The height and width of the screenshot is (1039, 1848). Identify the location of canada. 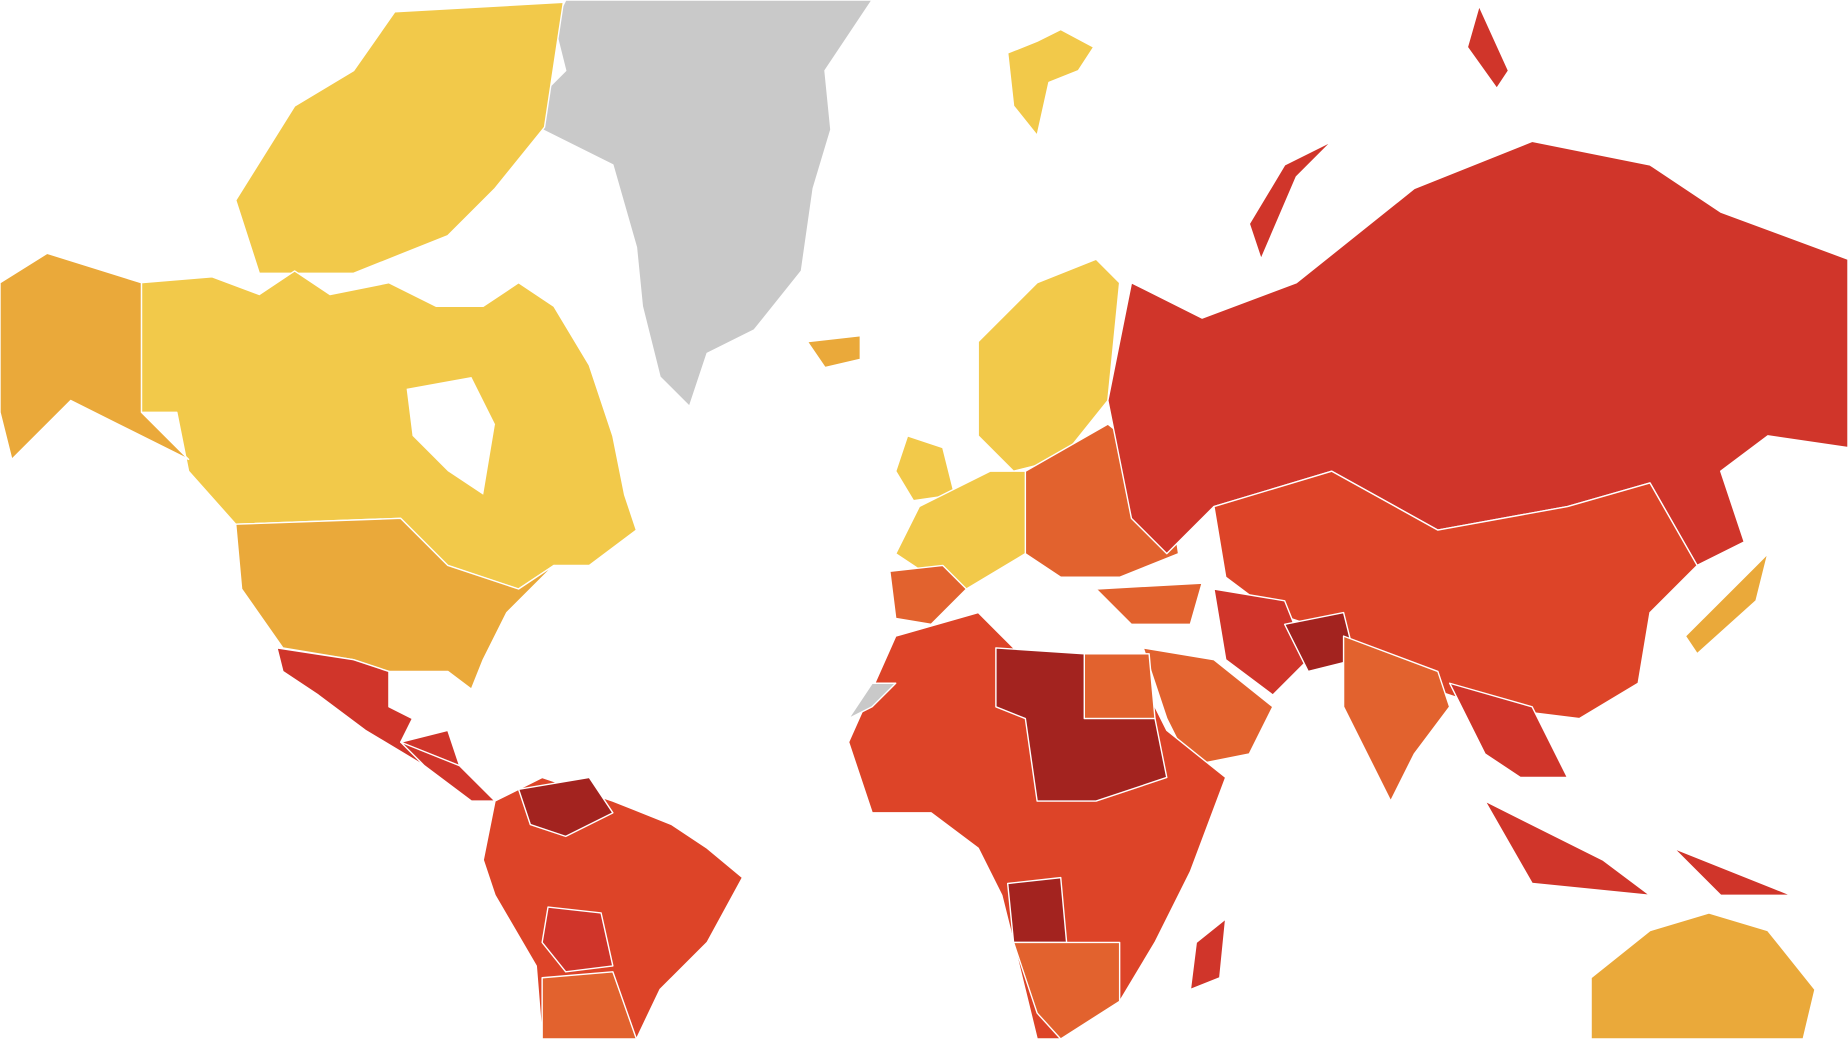
(389, 430).